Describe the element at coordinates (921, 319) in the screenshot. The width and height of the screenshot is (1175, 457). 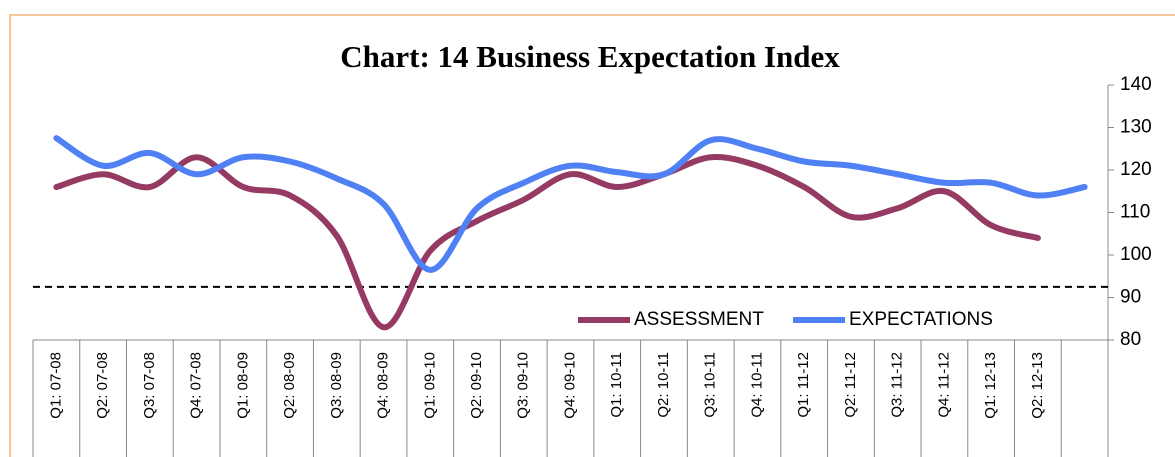
I see `legend-label: EXPECTATIONS` at that location.